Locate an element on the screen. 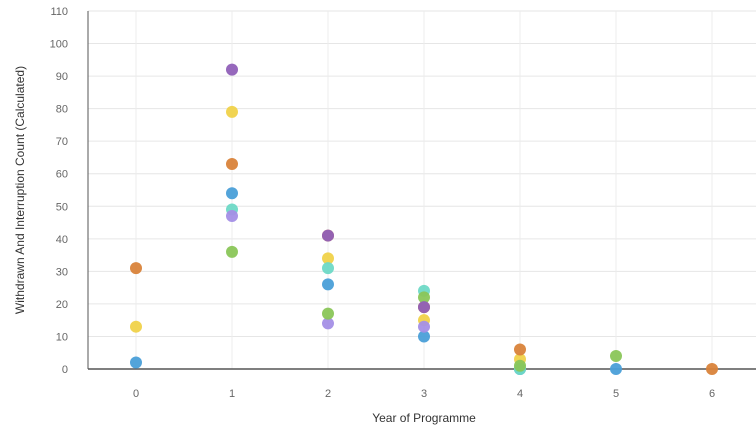  x-tick-labels: 0 1 2 3 4 5 6 is located at coordinates (424, 394).